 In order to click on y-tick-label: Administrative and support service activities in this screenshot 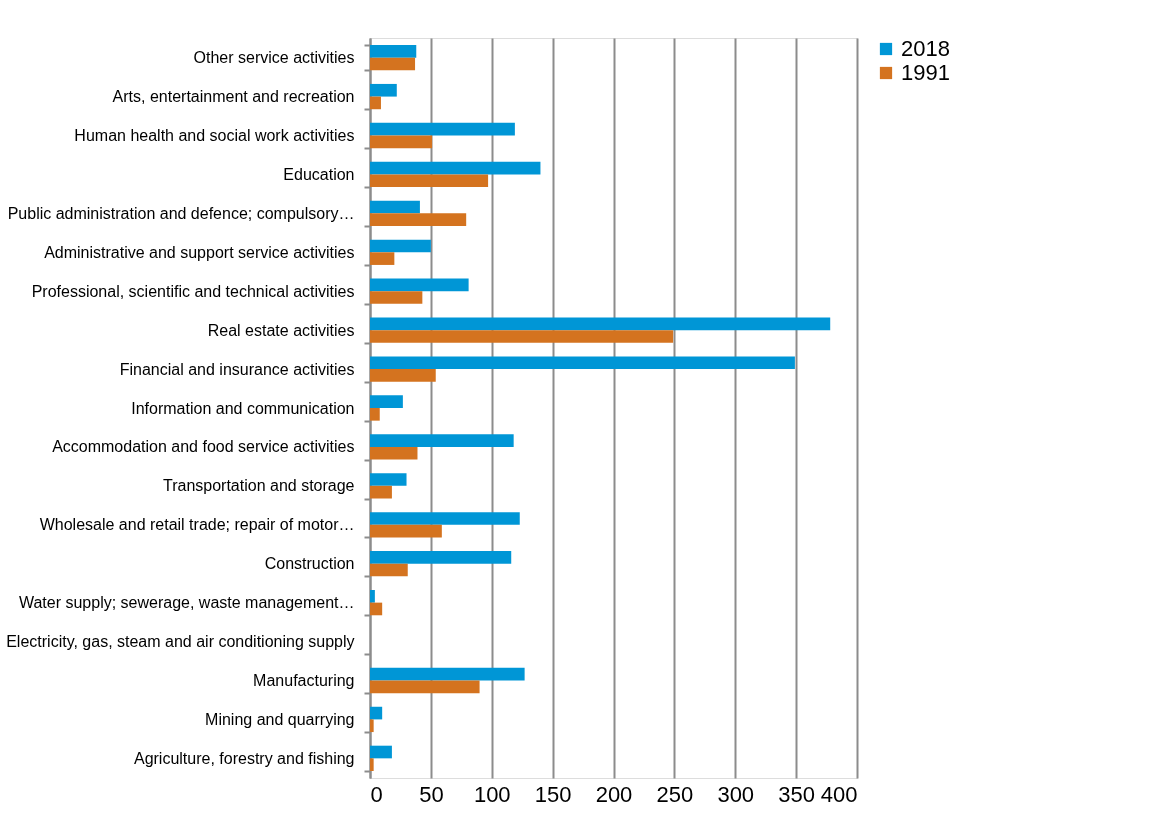, I will do `click(199, 252)`.